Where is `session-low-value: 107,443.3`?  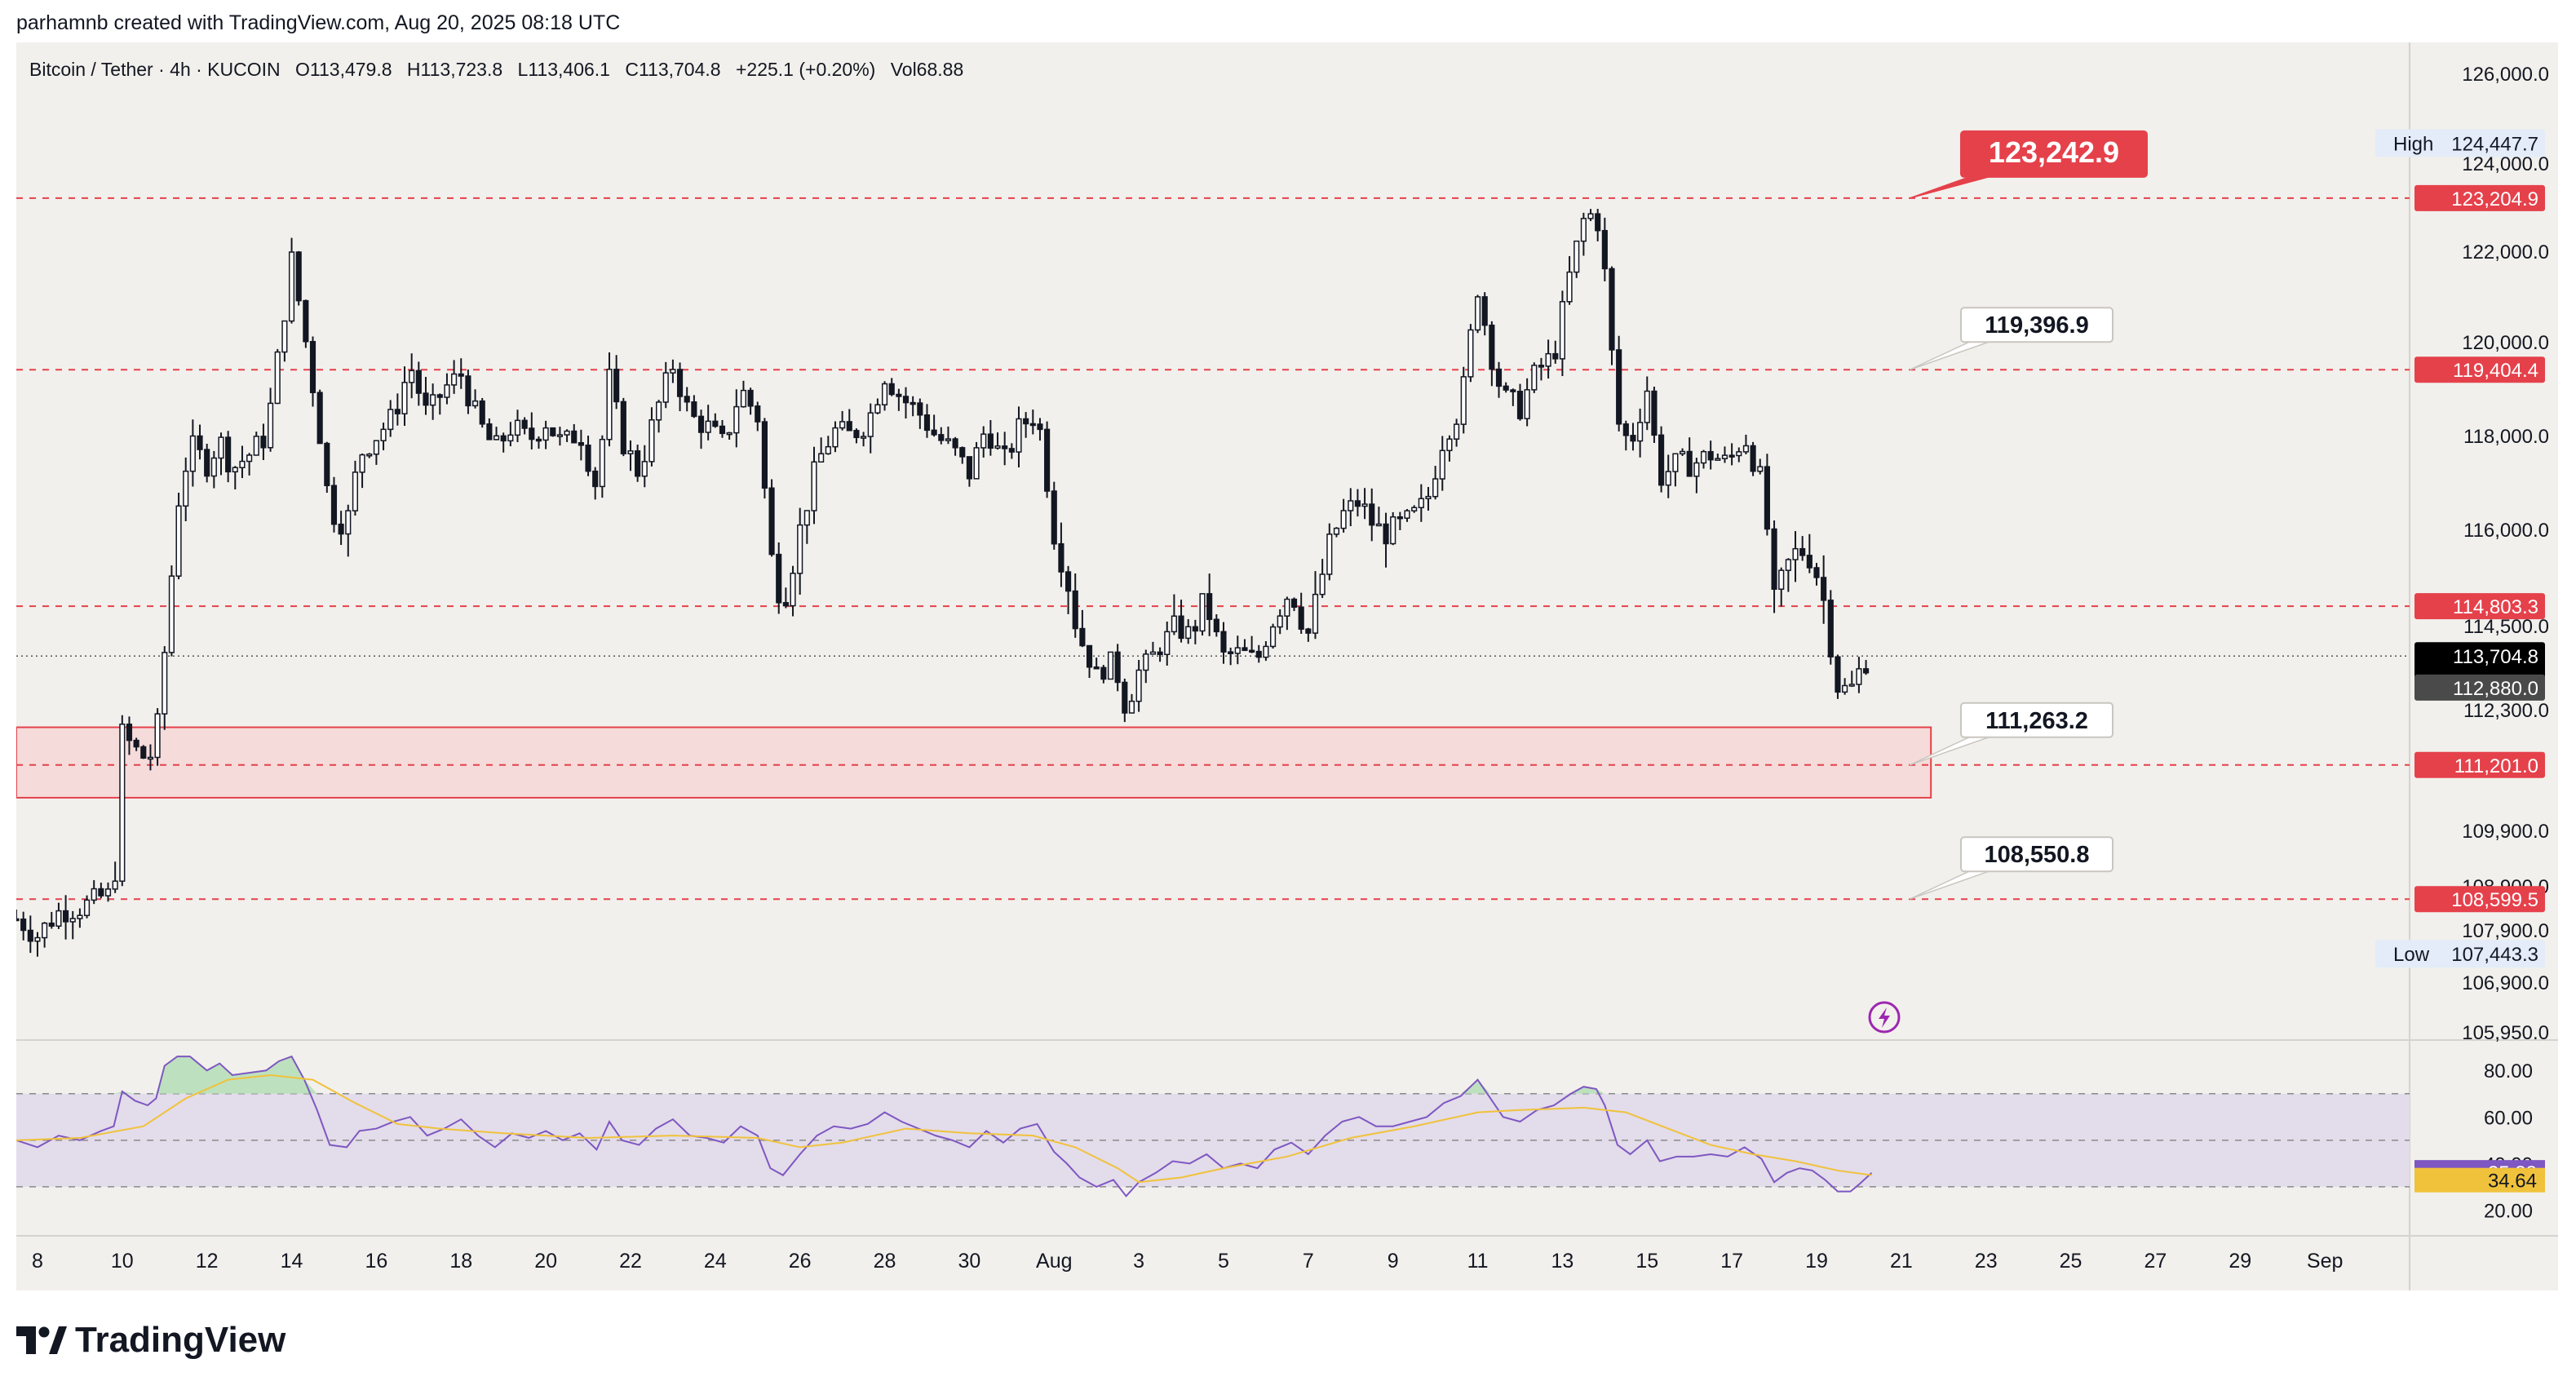 session-low-value: 107,443.3 is located at coordinates (2494, 955).